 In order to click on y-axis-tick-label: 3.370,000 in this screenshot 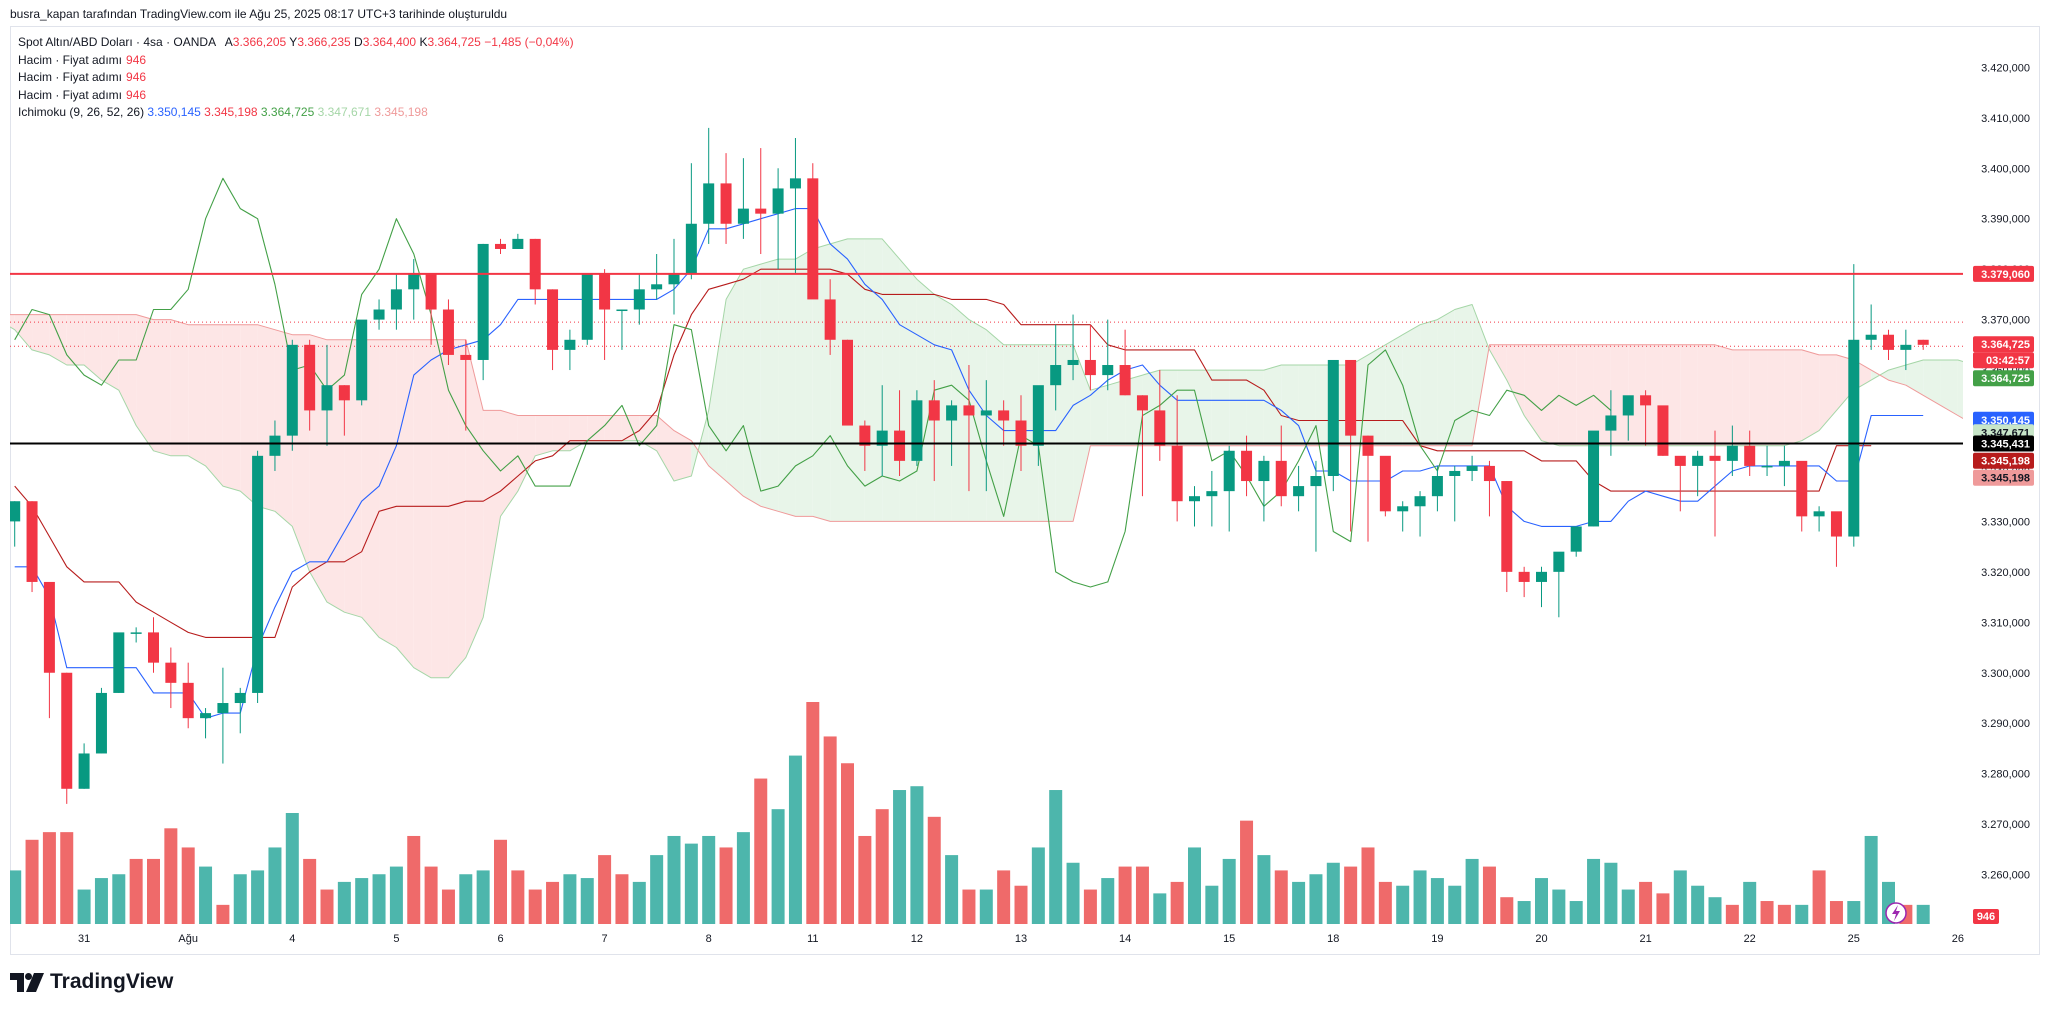, I will do `click(2005, 321)`.